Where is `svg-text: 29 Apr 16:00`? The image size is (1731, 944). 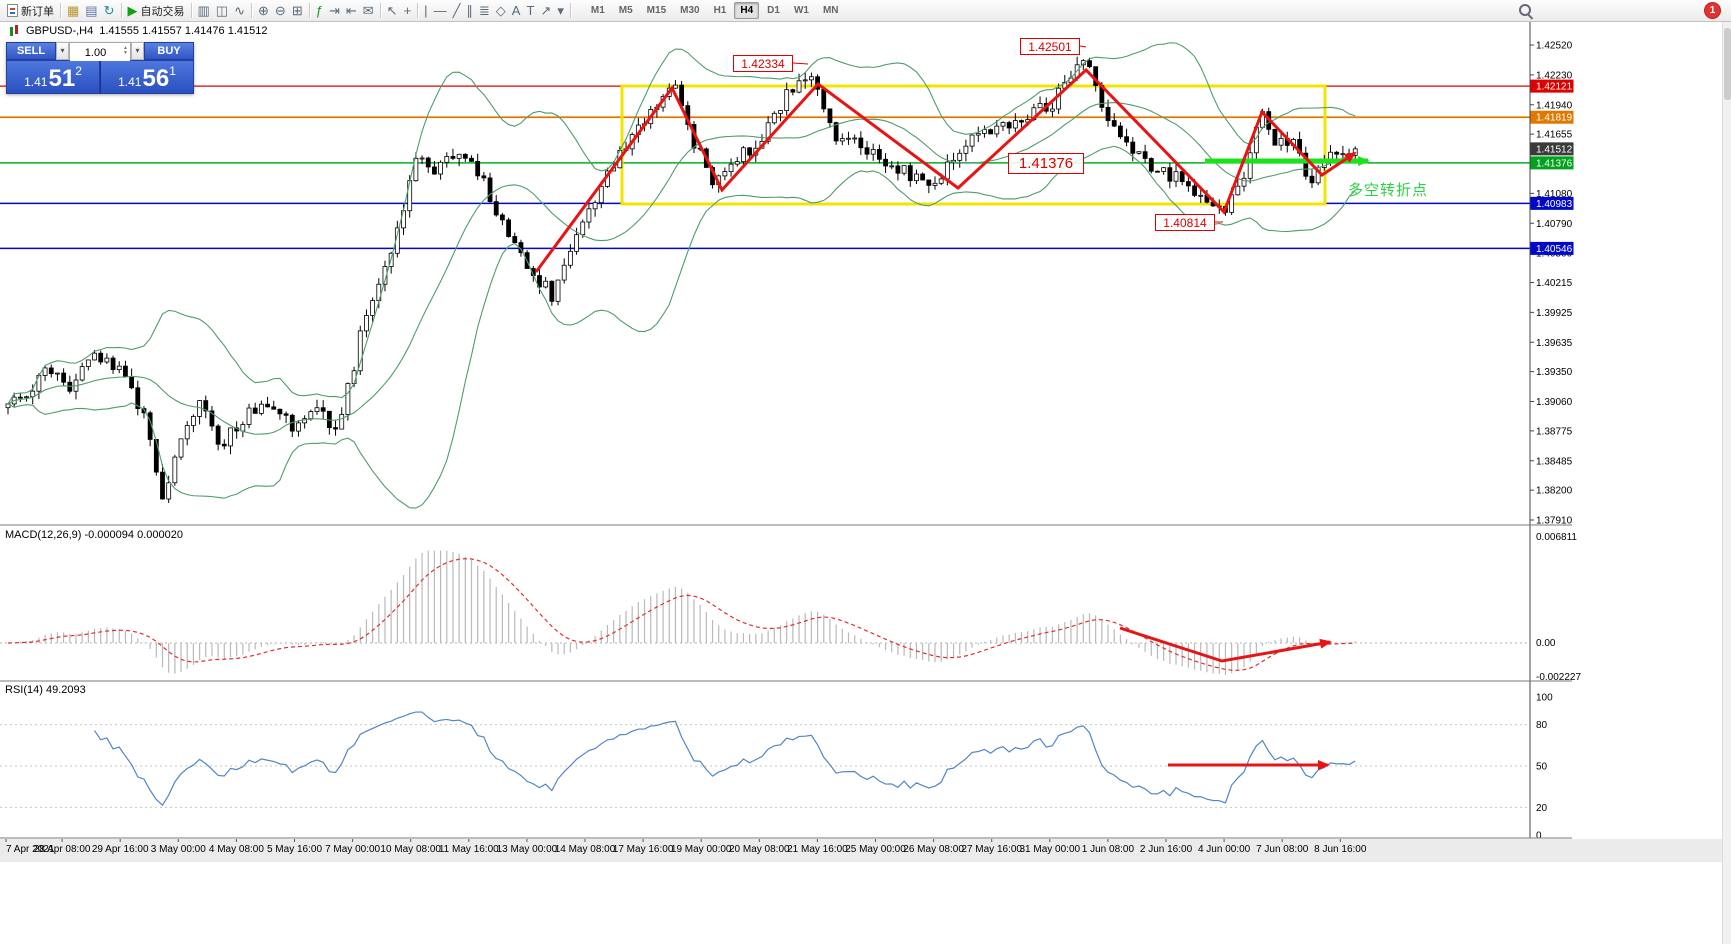 svg-text: 29 Apr 16:00 is located at coordinates (120, 849).